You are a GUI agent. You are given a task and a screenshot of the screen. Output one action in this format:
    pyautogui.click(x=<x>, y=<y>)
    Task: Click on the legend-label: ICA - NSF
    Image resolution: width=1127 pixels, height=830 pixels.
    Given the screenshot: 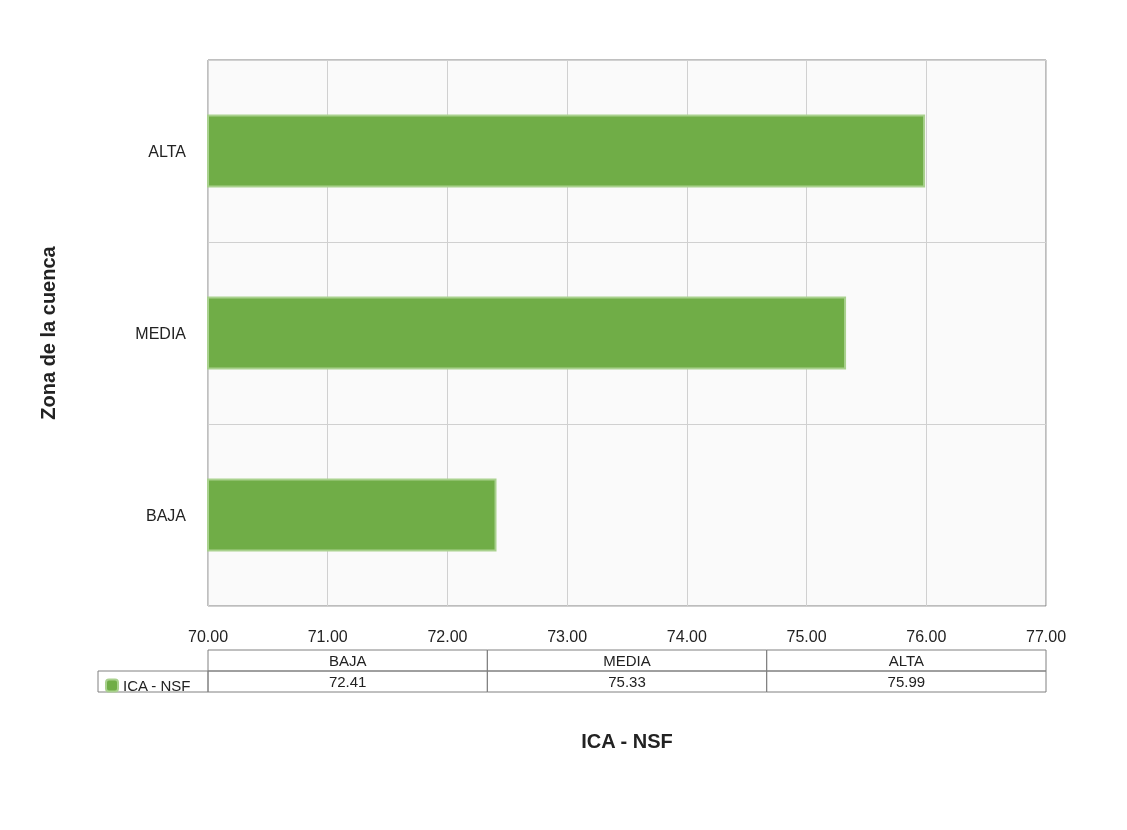 What is the action you would take?
    pyautogui.click(x=157, y=685)
    